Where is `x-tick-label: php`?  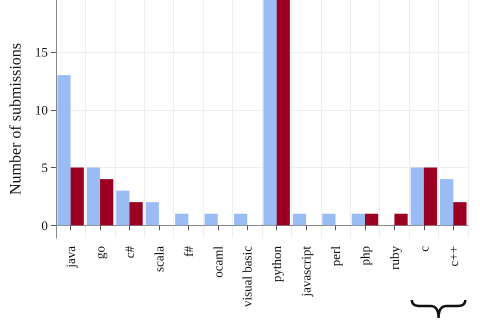
x-tick-label: php is located at coordinates (364, 256).